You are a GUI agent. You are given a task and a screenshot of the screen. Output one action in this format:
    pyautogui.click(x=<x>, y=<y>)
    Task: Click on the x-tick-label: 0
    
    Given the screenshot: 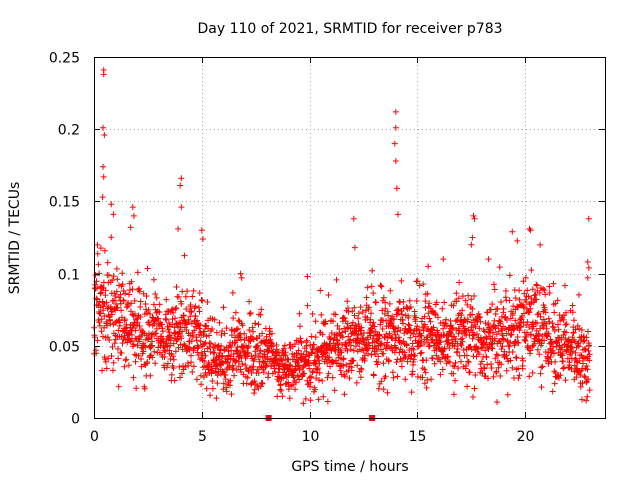 What is the action you would take?
    pyautogui.click(x=94, y=437)
    